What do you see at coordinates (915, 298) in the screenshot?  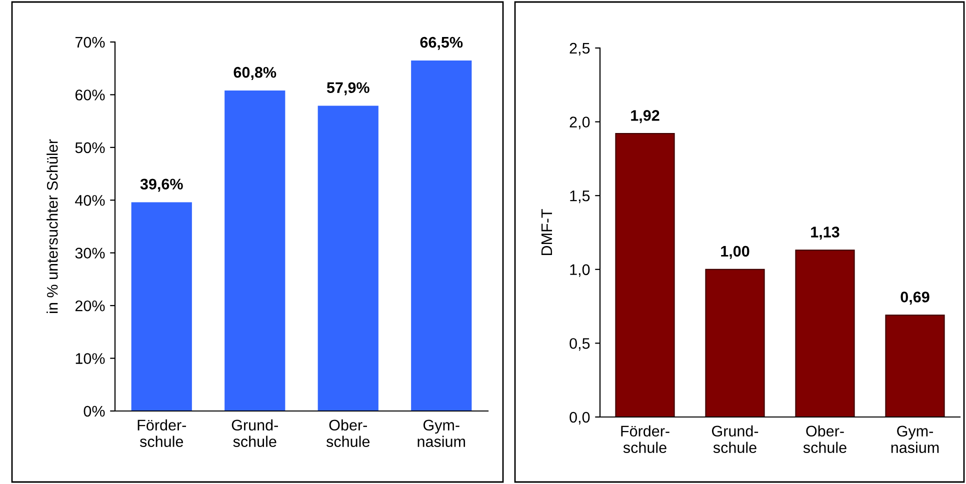 I see `data-label: 0,69` at bounding box center [915, 298].